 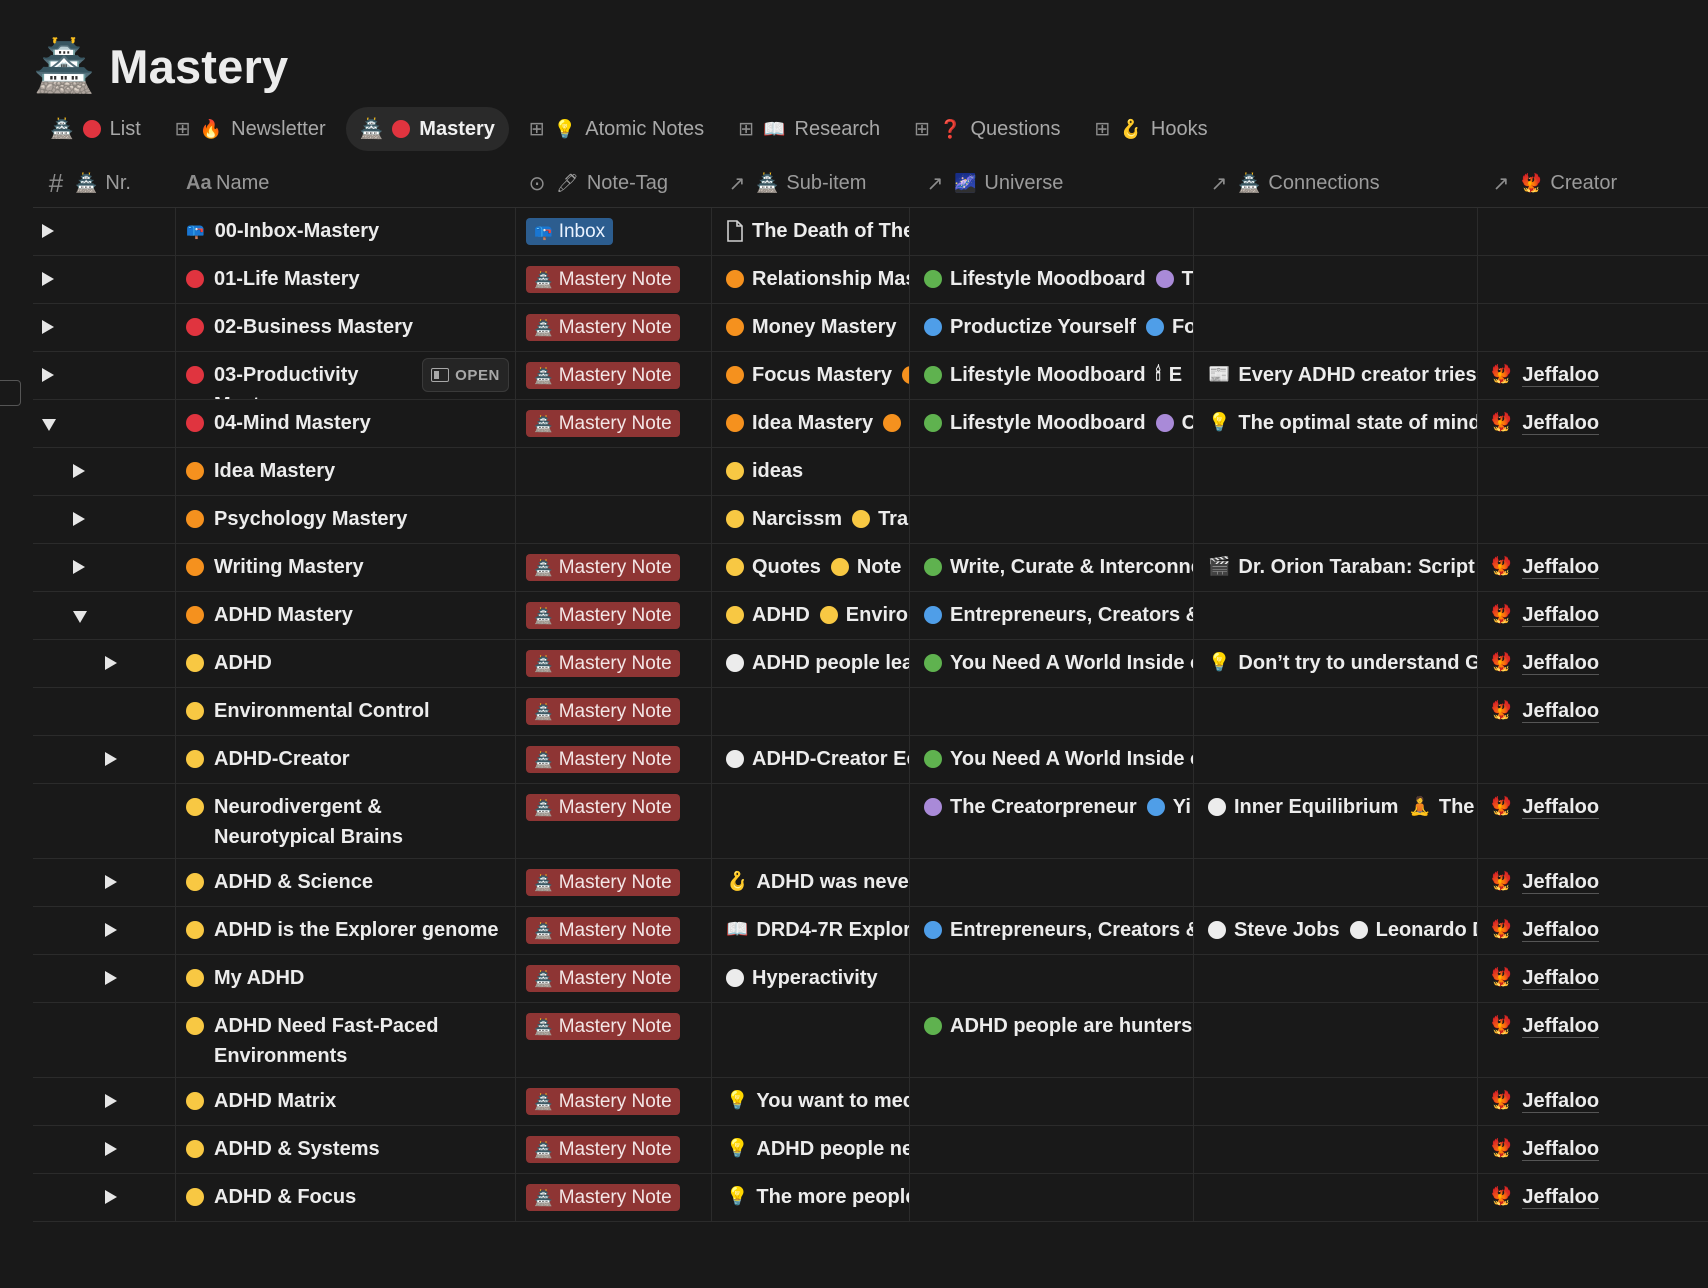 I want to click on tab-mastery: 🏯 Mastery, so click(x=427, y=129).